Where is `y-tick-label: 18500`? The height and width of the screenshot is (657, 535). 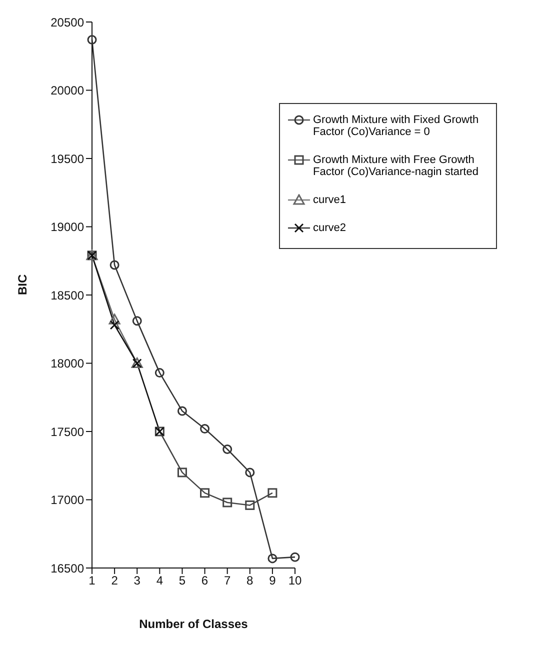 y-tick-label: 18500 is located at coordinates (67, 295).